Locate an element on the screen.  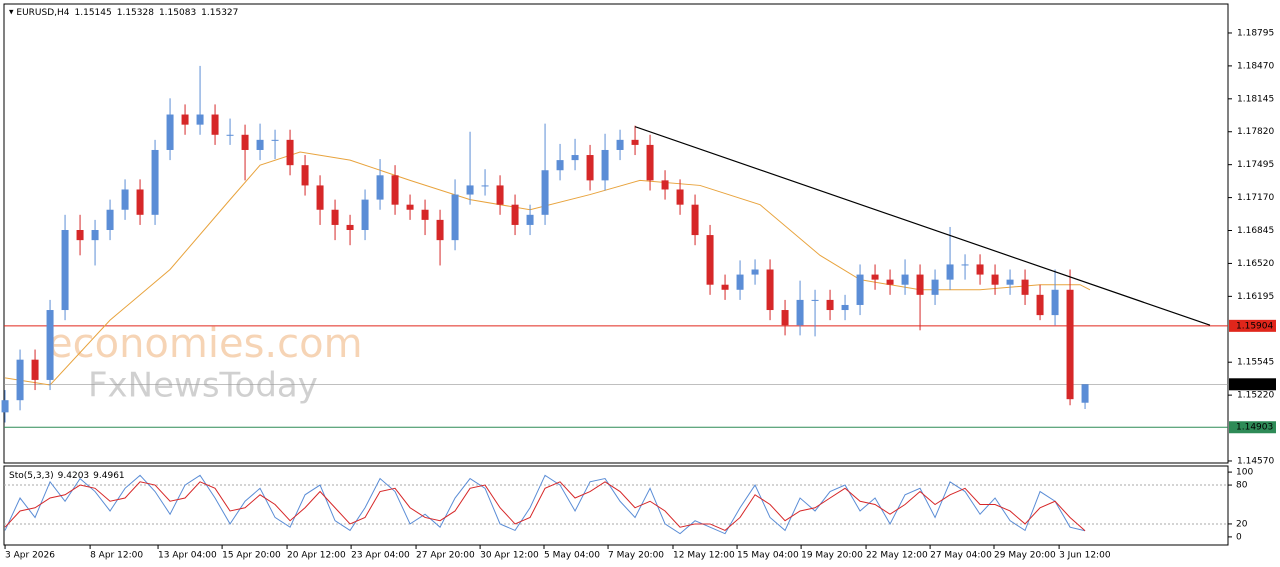
last-price-label: 1.15327 is located at coordinates (1254, 385).